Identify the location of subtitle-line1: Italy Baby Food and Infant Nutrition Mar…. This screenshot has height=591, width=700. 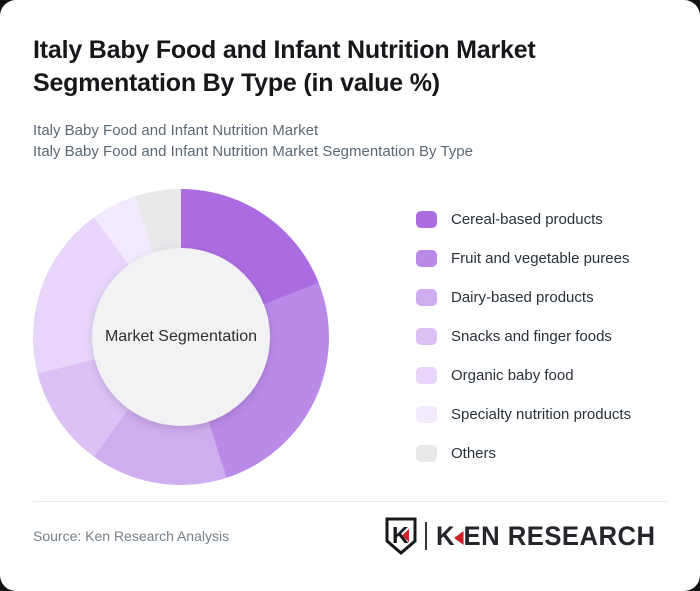
(176, 130).